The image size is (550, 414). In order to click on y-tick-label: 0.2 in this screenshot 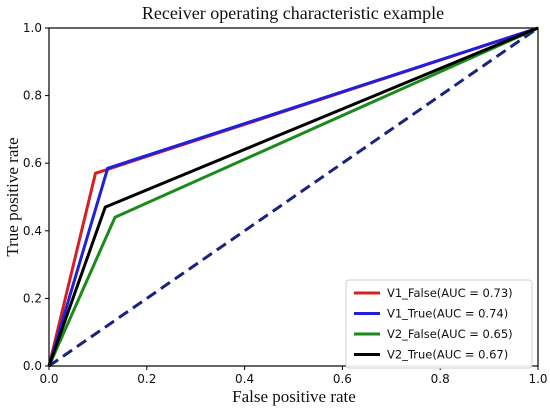, I will do `click(32, 298)`.